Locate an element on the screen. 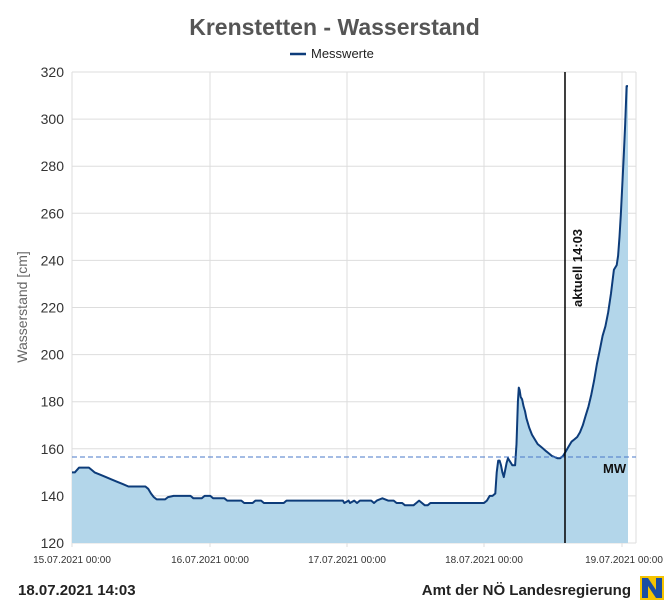 This screenshot has width=669, height=606. chart-title: Krenstetten - Wasserstand is located at coordinates (334, 27).